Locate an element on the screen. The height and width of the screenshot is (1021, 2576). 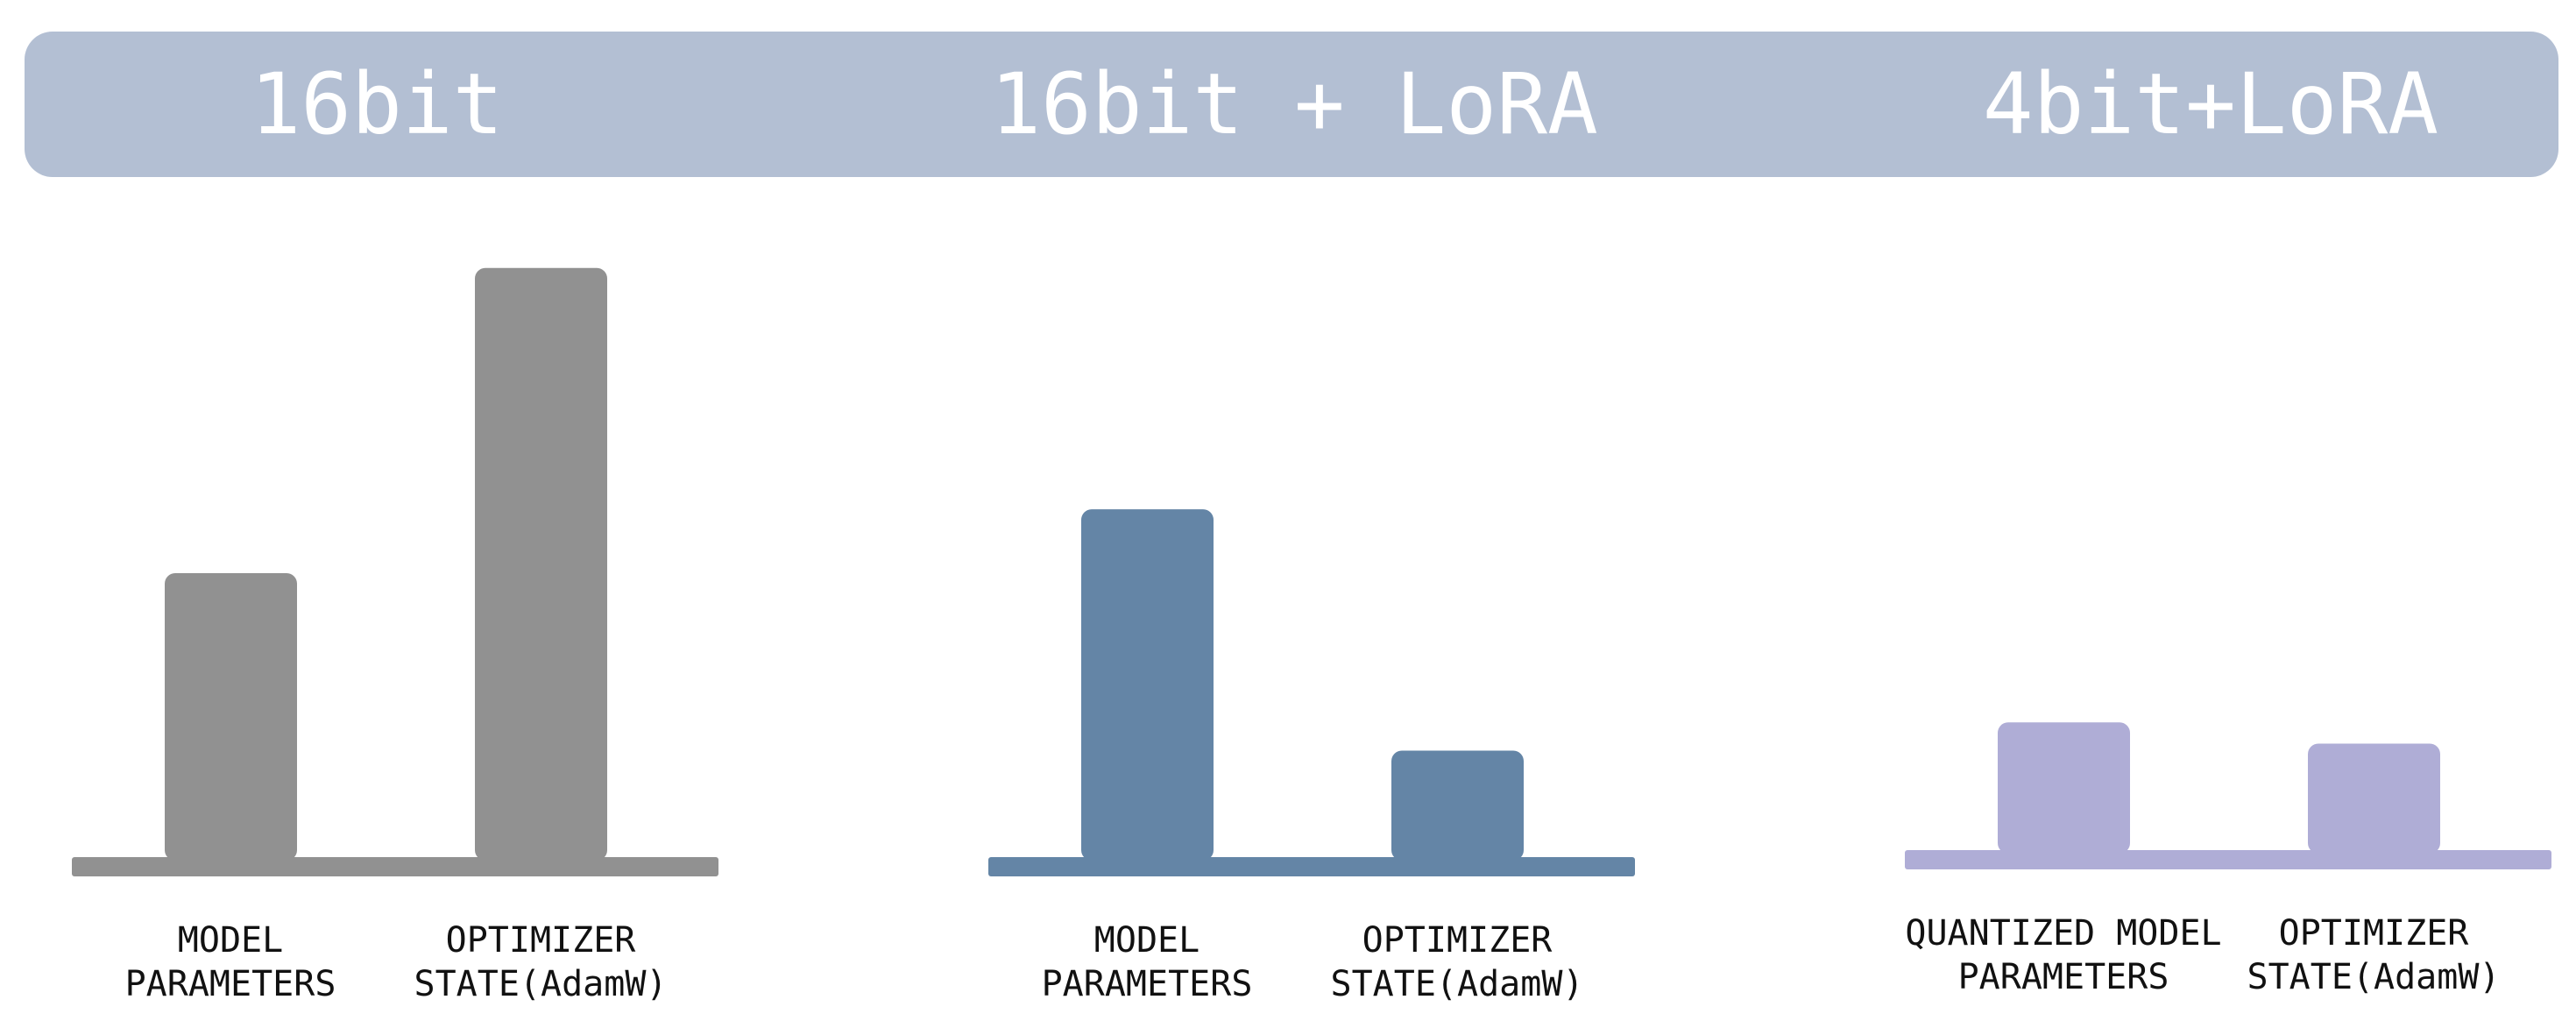
bar-16bit-lora-model-parameters is located at coordinates (1147, 685).